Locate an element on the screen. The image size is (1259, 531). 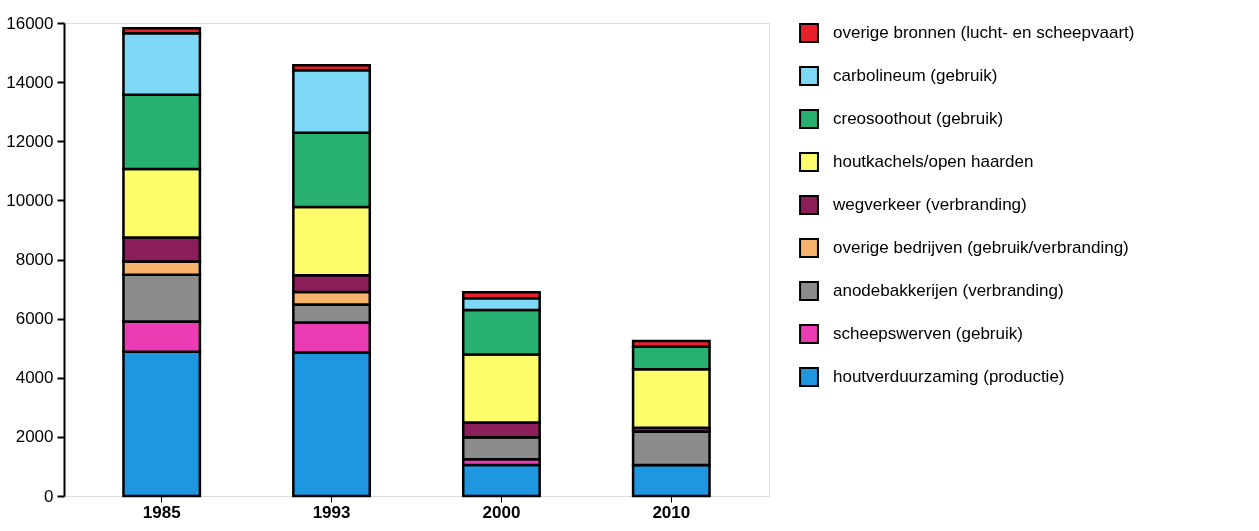
legend-label: creosoothout (gebruik) is located at coordinates (918, 118).